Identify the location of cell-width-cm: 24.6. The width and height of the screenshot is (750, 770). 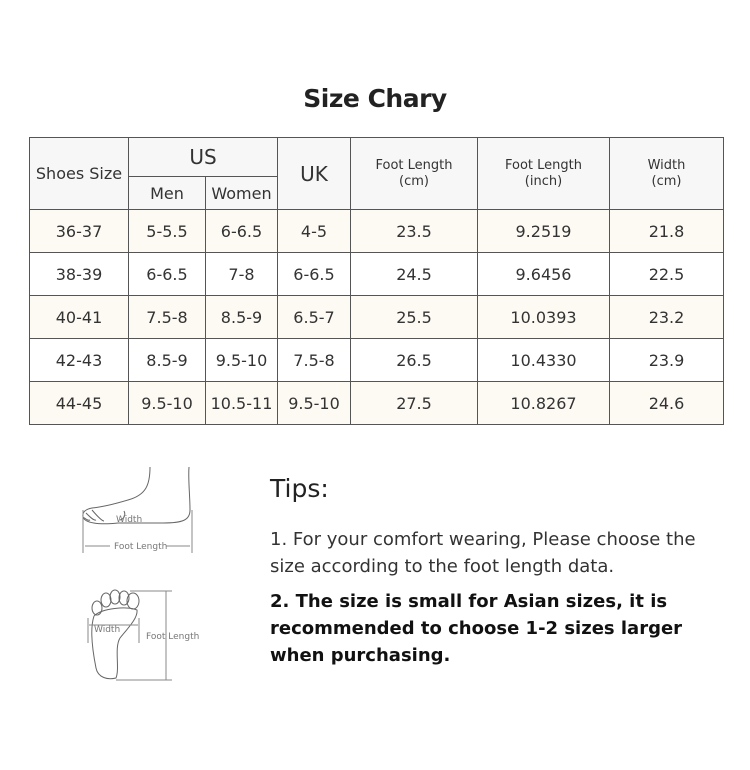
(666, 403).